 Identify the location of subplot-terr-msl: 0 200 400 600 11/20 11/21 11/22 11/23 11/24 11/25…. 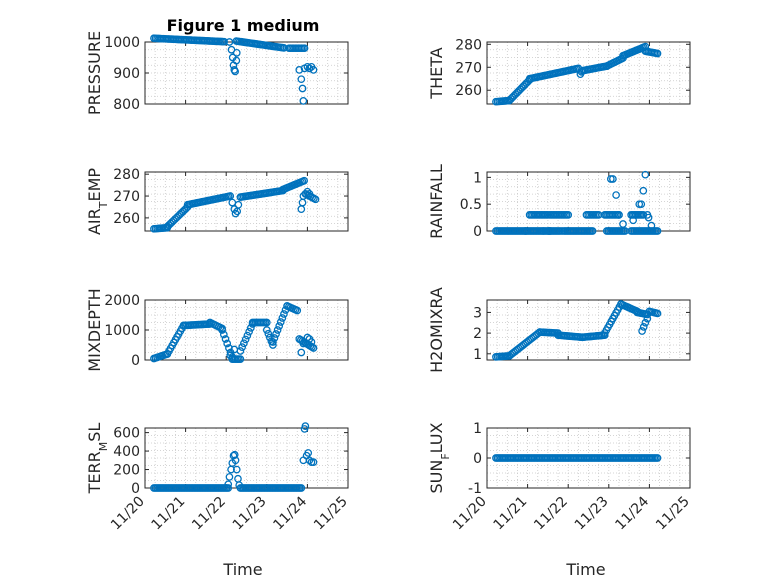
(218, 478).